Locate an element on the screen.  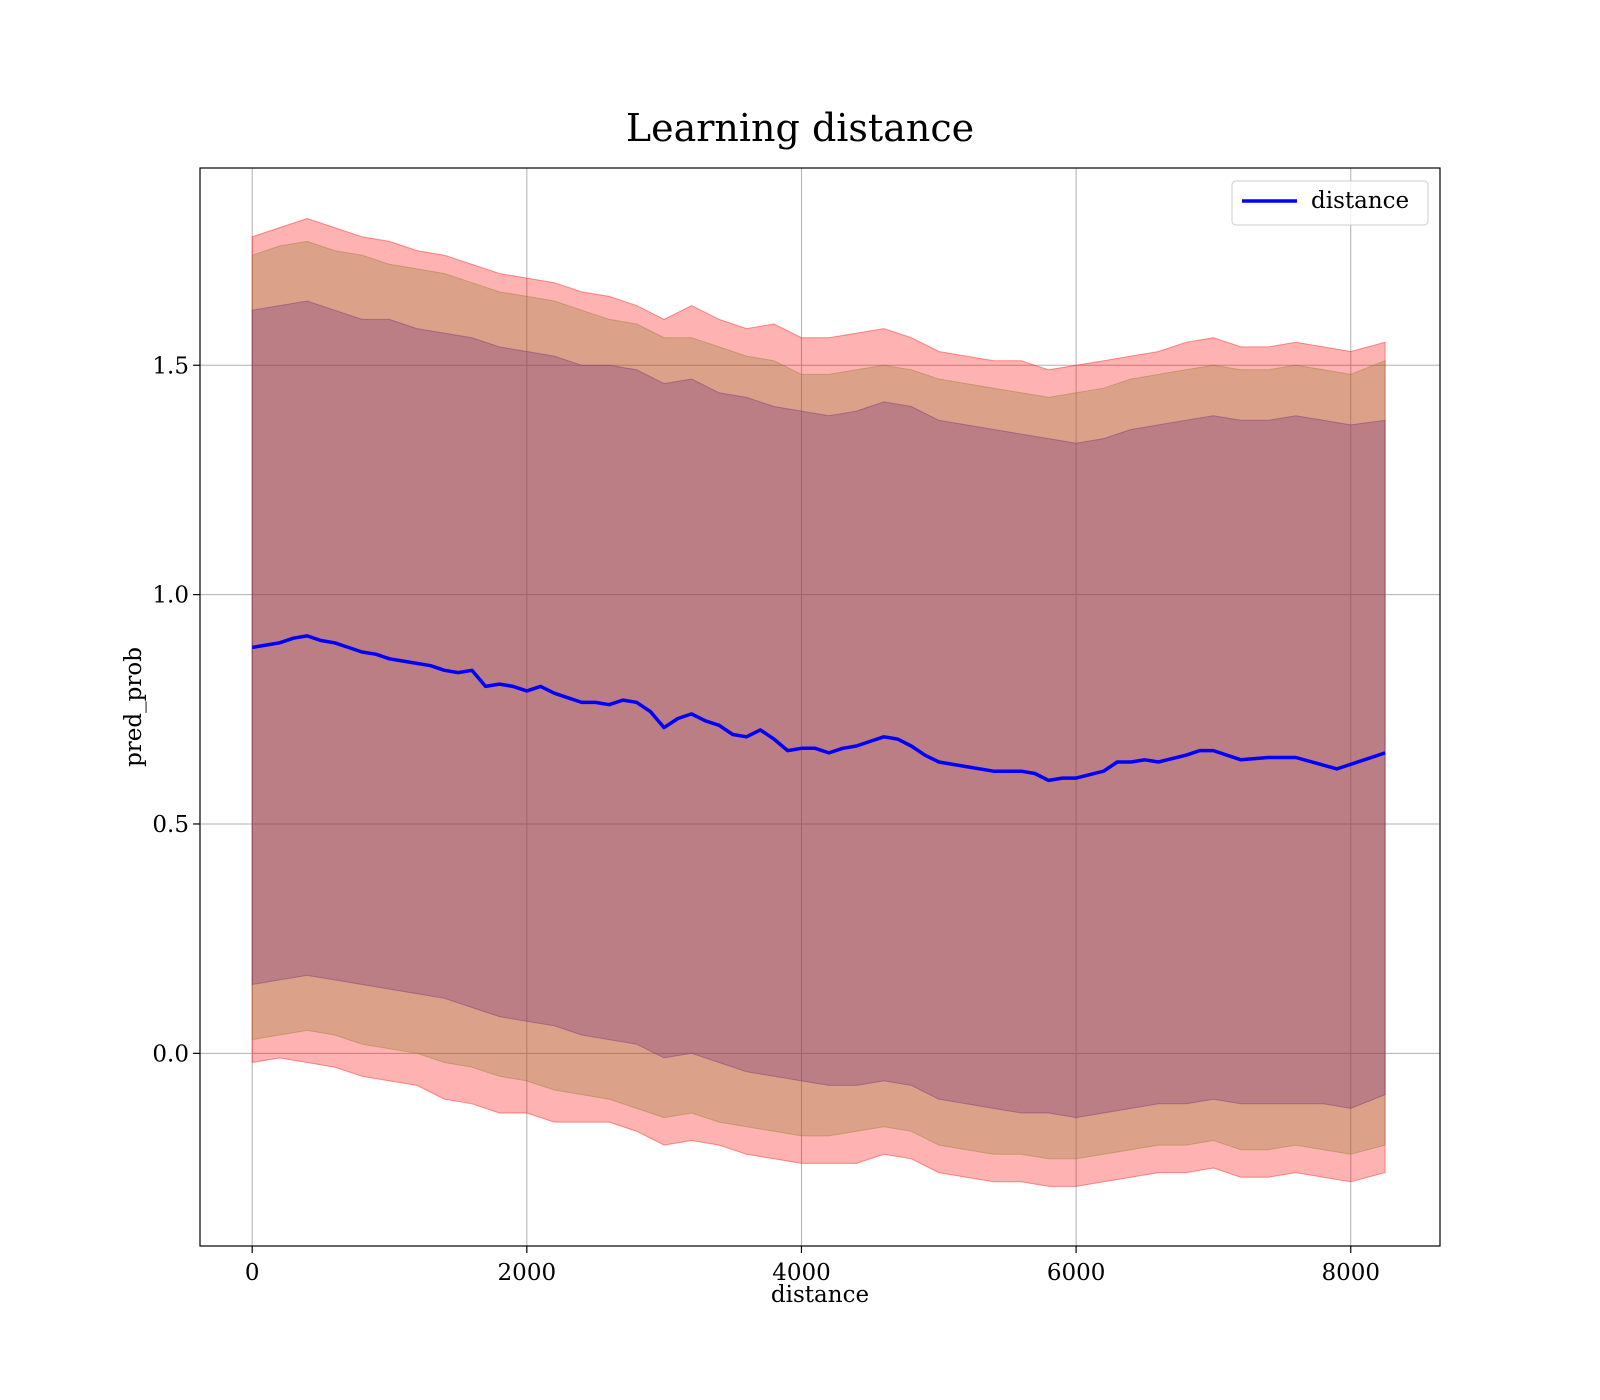
y-tick-label: 0.0 is located at coordinates (170, 1054).